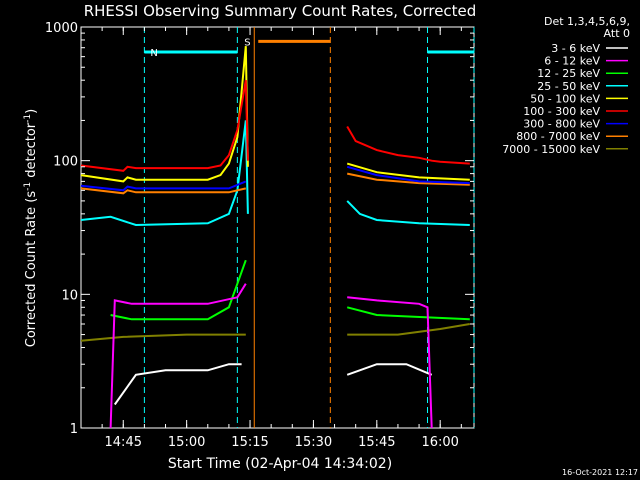  What do you see at coordinates (561, 124) in the screenshot?
I see `legend-label: 300 - 800 keV` at bounding box center [561, 124].